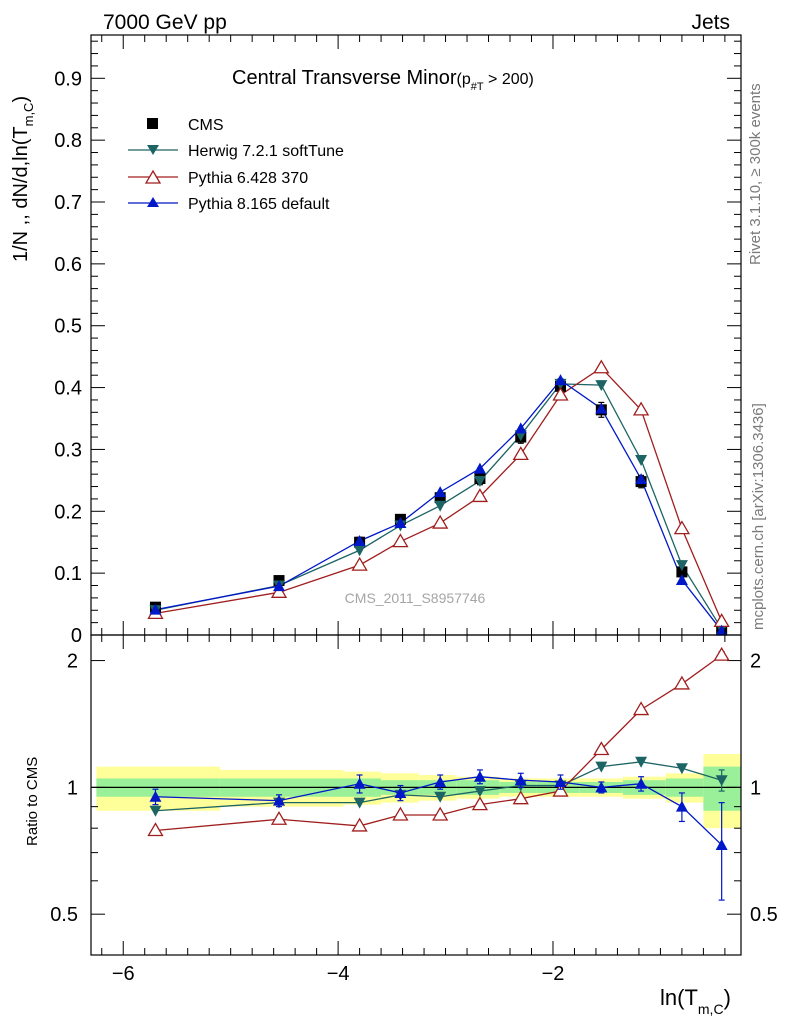 This screenshot has width=786, height=1024. What do you see at coordinates (153, 176) in the screenshot?
I see `legend-marker-pythia6` at bounding box center [153, 176].